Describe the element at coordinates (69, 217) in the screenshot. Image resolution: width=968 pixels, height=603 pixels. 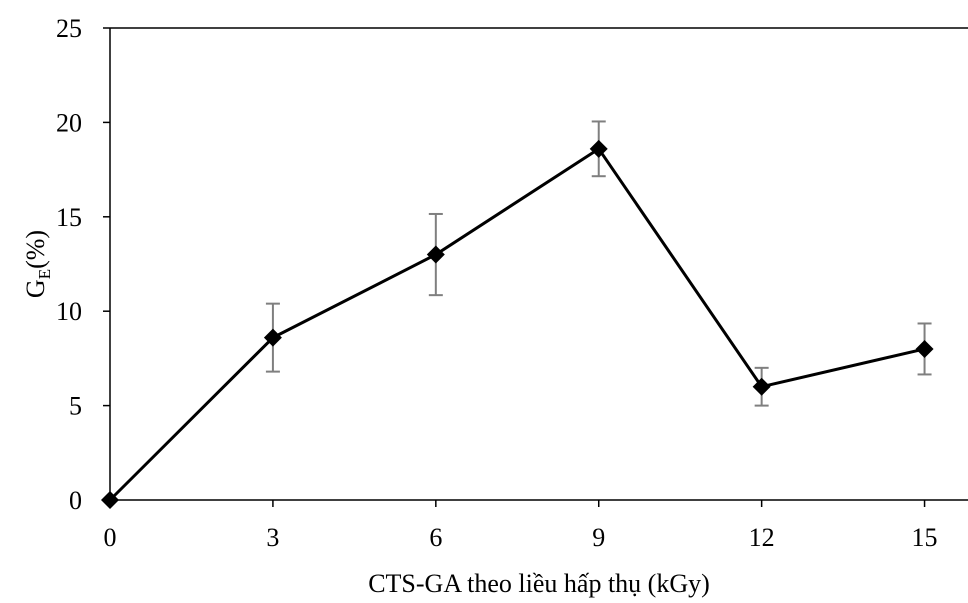
I see `y-tick-label: 15` at that location.